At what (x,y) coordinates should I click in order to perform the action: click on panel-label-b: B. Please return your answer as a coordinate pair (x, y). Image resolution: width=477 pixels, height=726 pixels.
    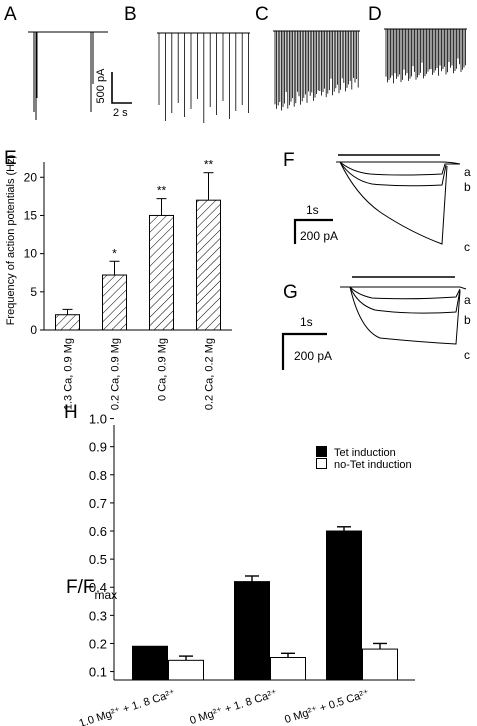
    Looking at the image, I should click on (130, 14).